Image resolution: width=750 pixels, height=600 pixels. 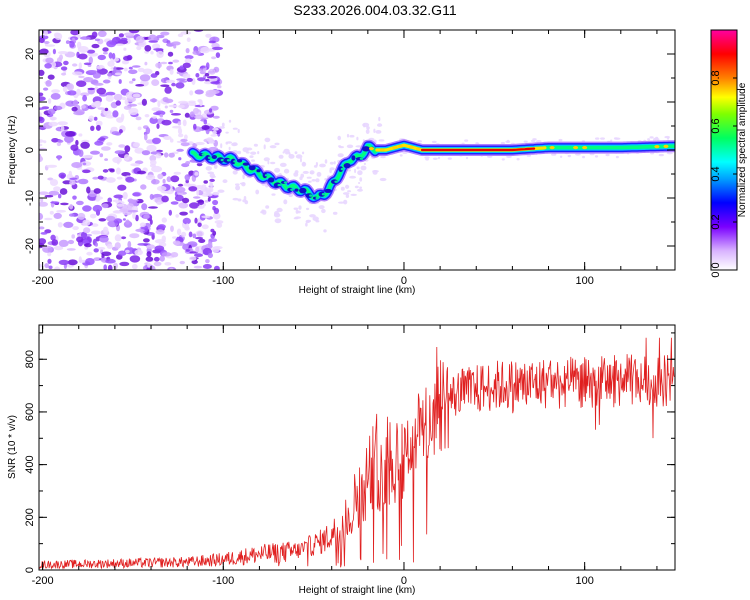 What do you see at coordinates (395, 148) in the screenshot?
I see `ridge-peak` at bounding box center [395, 148].